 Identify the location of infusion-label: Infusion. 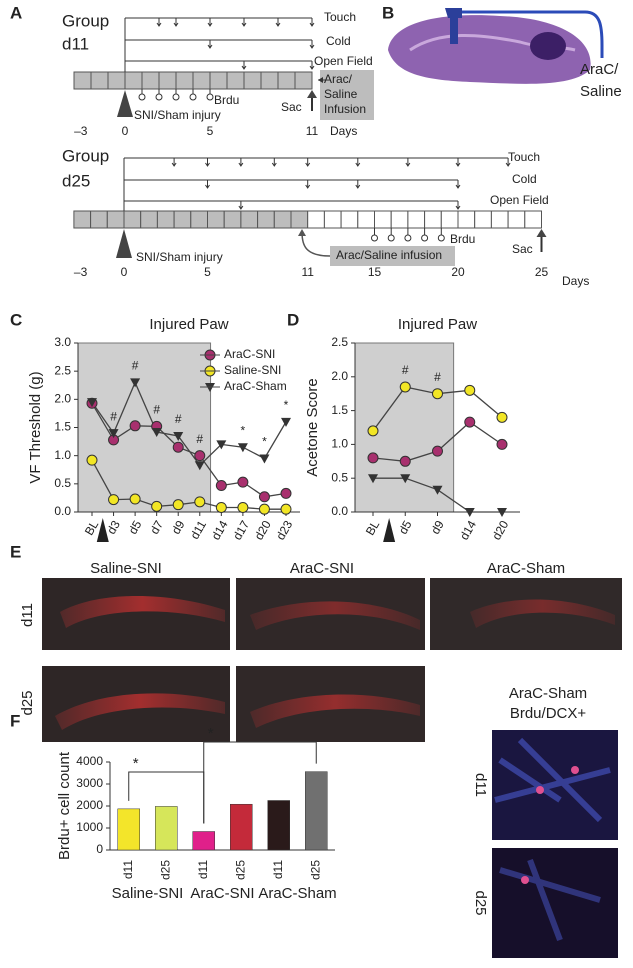
(345, 109).